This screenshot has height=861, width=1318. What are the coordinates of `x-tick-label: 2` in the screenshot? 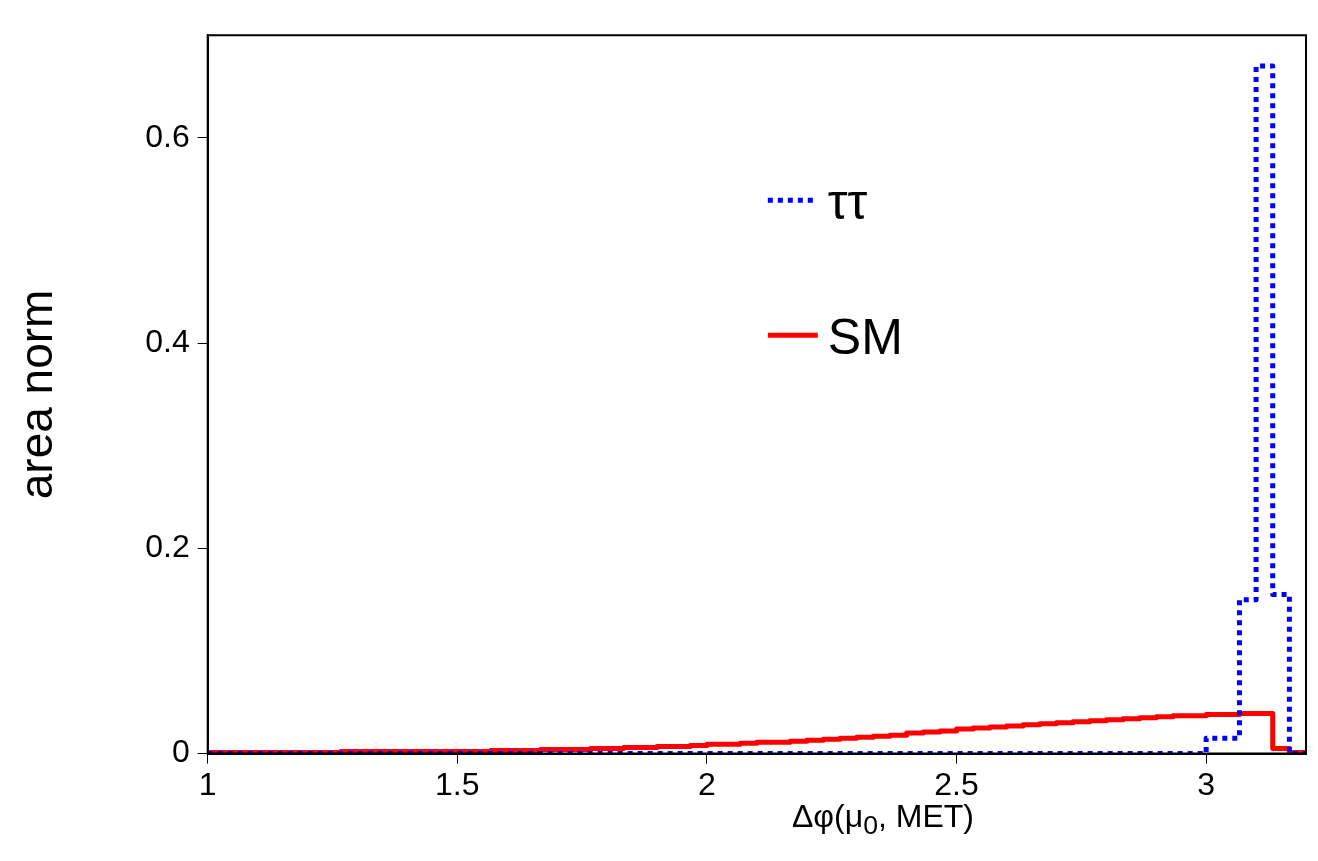 It's located at (707, 783).